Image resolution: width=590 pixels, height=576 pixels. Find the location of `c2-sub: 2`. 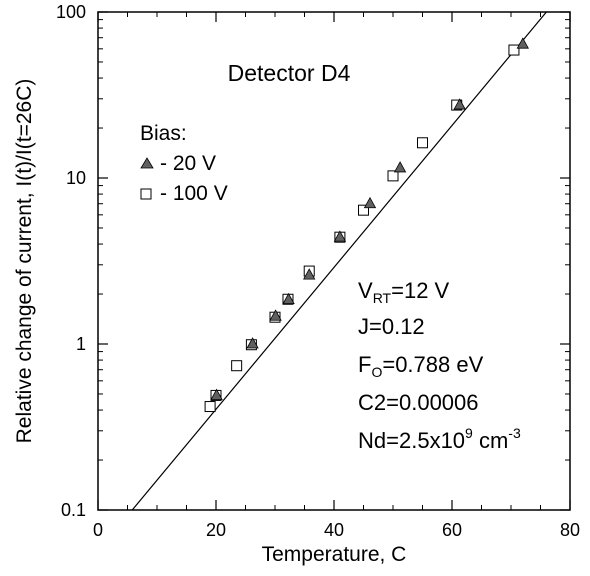

c2-sub: 2 is located at coordinates (380, 402).